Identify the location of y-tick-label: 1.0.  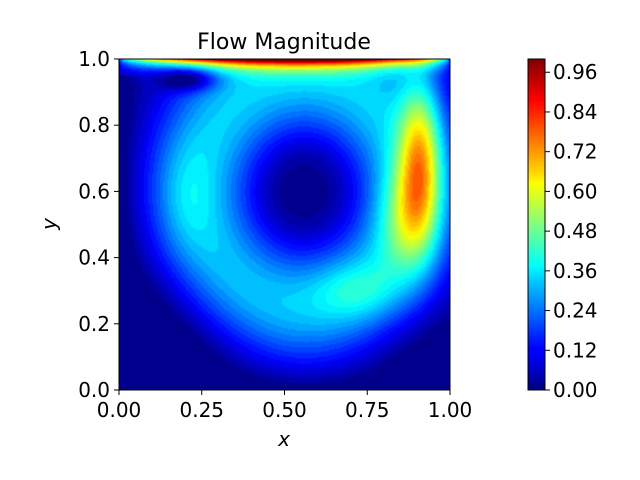
(94, 59).